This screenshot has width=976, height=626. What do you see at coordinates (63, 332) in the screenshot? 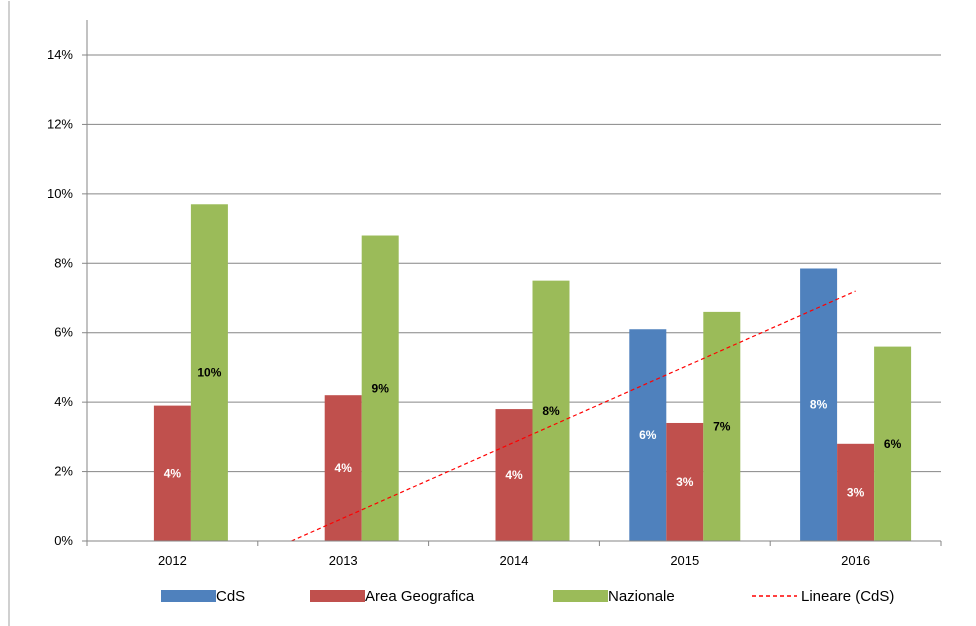
I see `y-tick-label: 6%` at bounding box center [63, 332].